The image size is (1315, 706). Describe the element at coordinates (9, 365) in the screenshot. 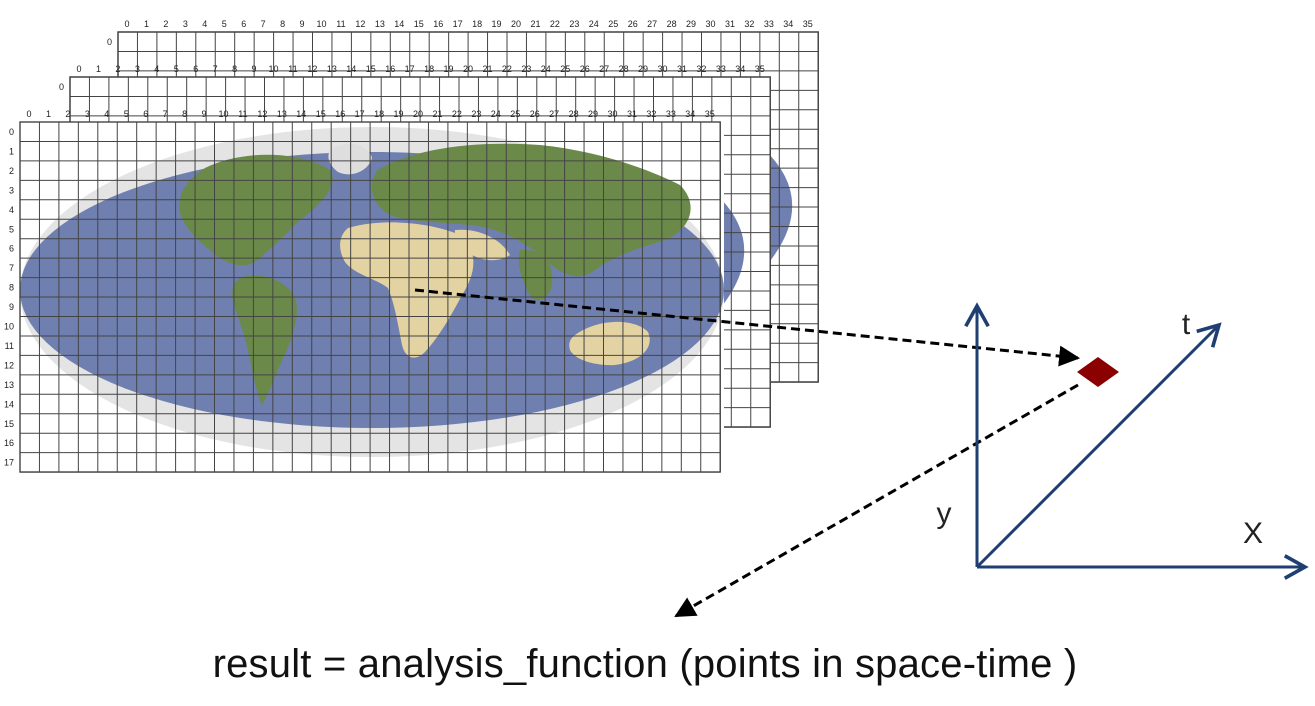

I see `row-tick-label: 12` at that location.